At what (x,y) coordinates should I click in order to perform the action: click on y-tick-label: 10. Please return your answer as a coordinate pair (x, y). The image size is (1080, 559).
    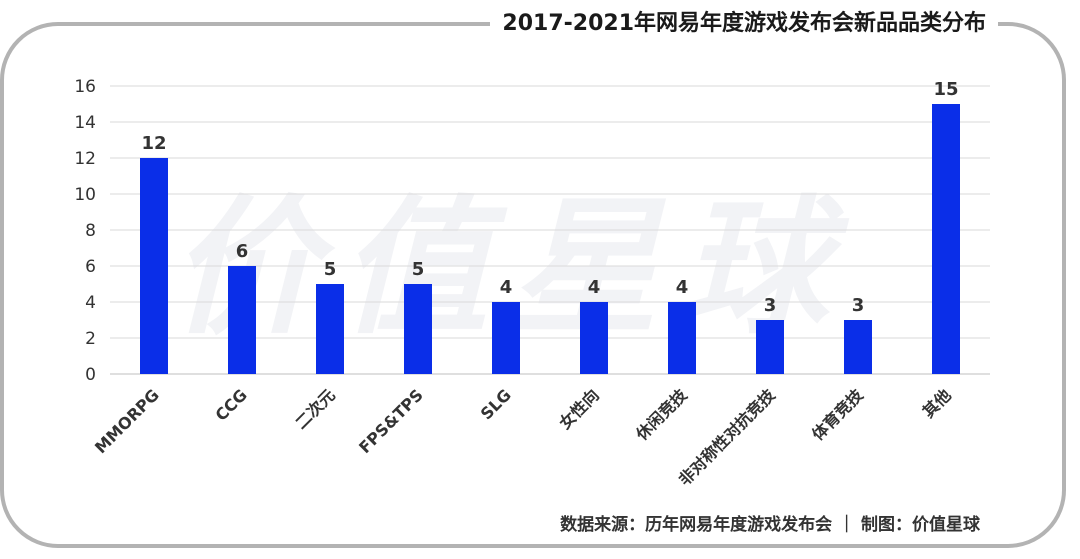
    Looking at the image, I should click on (85, 195).